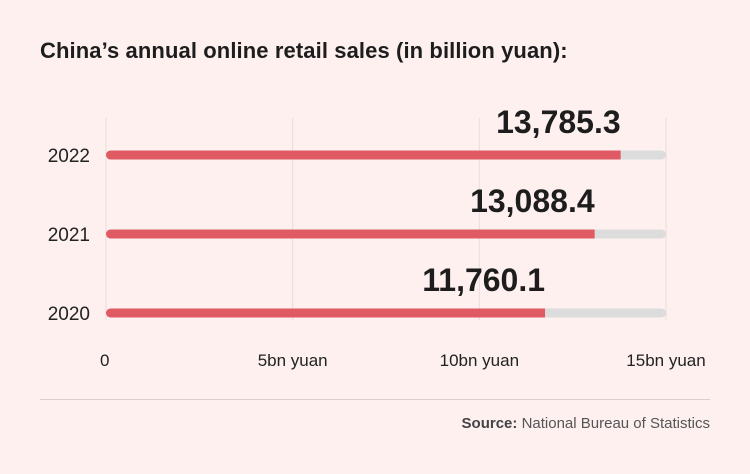 The height and width of the screenshot is (474, 750). What do you see at coordinates (375, 399) in the screenshot?
I see `divider` at bounding box center [375, 399].